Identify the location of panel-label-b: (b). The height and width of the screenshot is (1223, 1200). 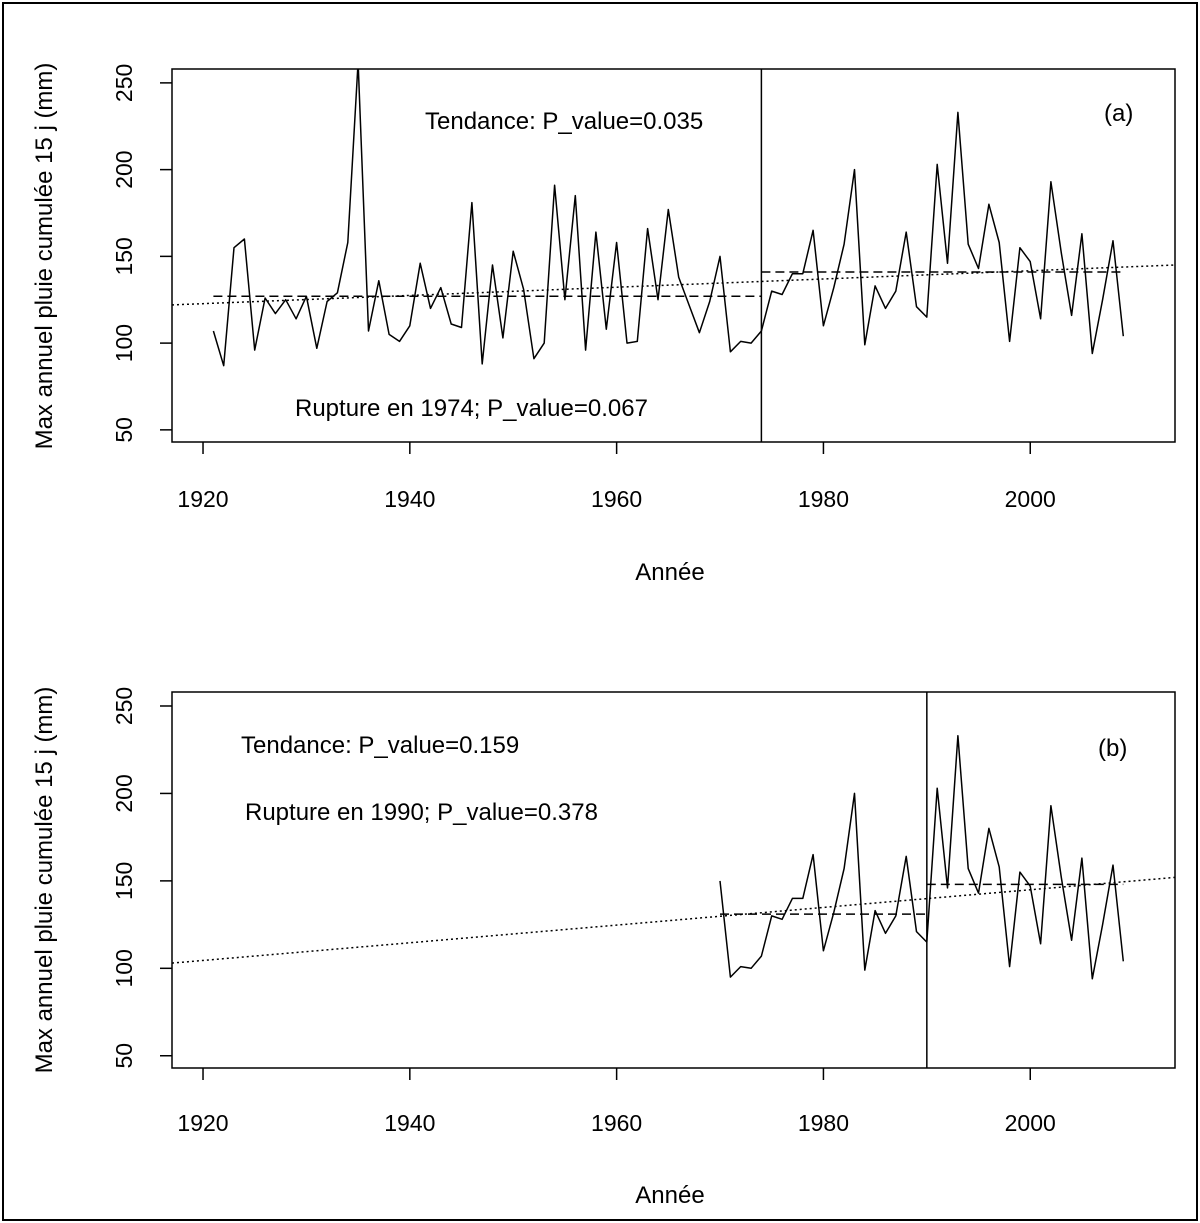
(1112, 748).